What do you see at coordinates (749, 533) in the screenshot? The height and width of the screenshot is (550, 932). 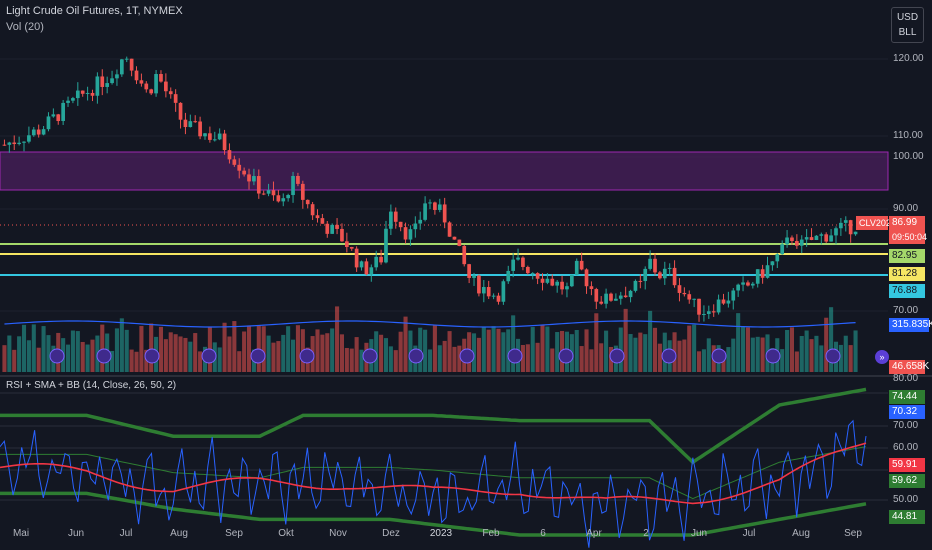 I see `time-tick: Jul` at bounding box center [749, 533].